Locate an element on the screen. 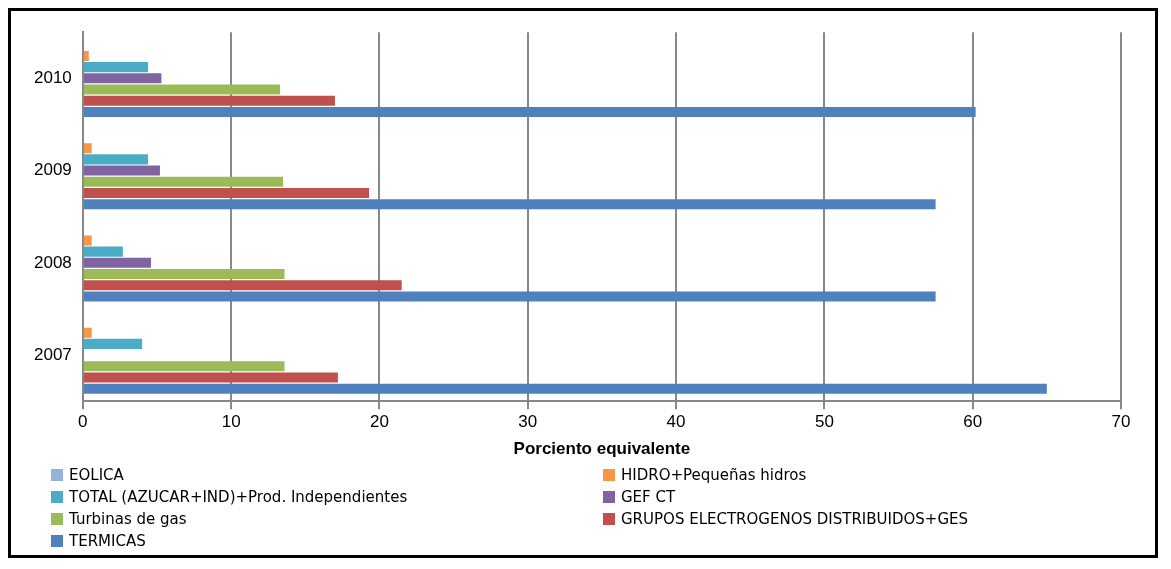 The height and width of the screenshot is (569, 1171). legend-label: GRUPOS ELECTROGENOS DISTRIBUIDOS+GES is located at coordinates (795, 519).